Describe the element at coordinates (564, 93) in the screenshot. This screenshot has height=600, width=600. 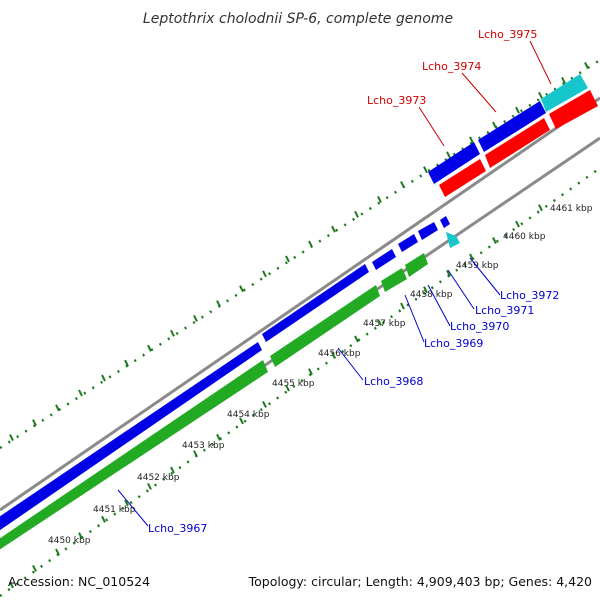
I see `gene-lcho-3975-block` at that location.